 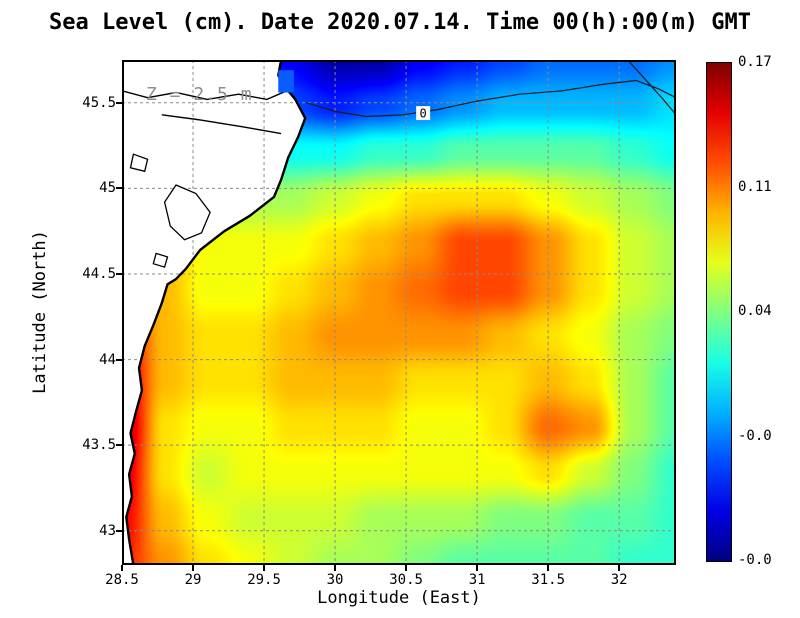 What do you see at coordinates (477, 580) in the screenshot?
I see `x-tick-label: 31` at bounding box center [477, 580].